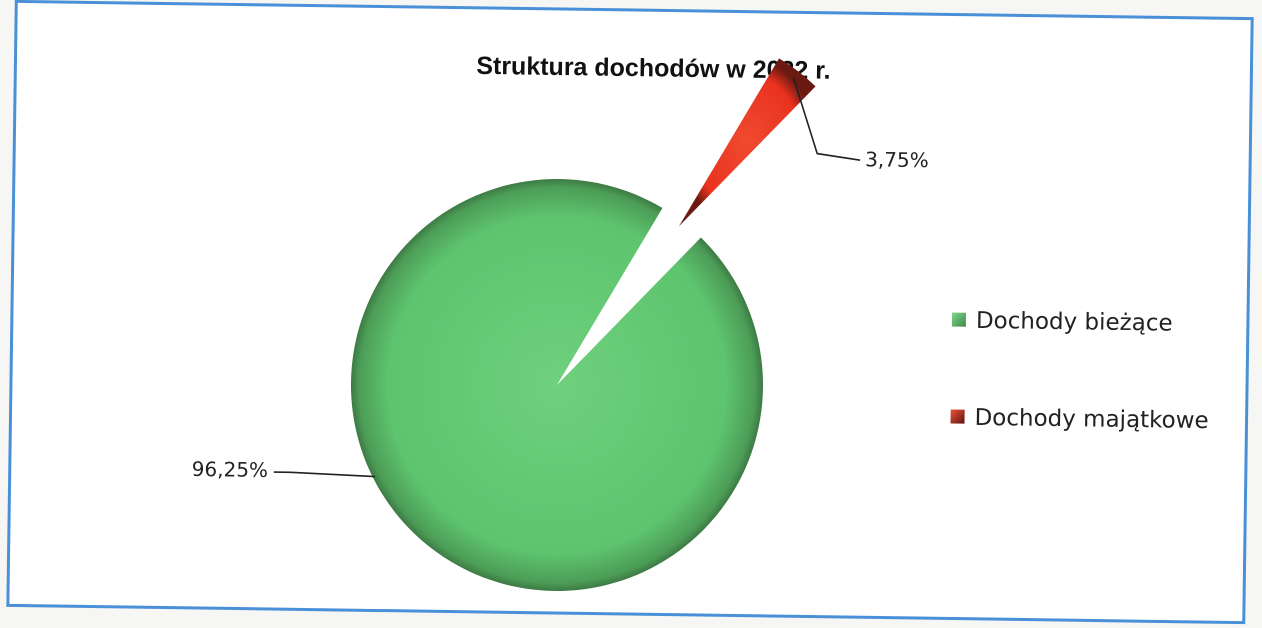 This screenshot has height=628, width=1262. I want to click on leader-line-dochody-biezace, so click(324, 474).